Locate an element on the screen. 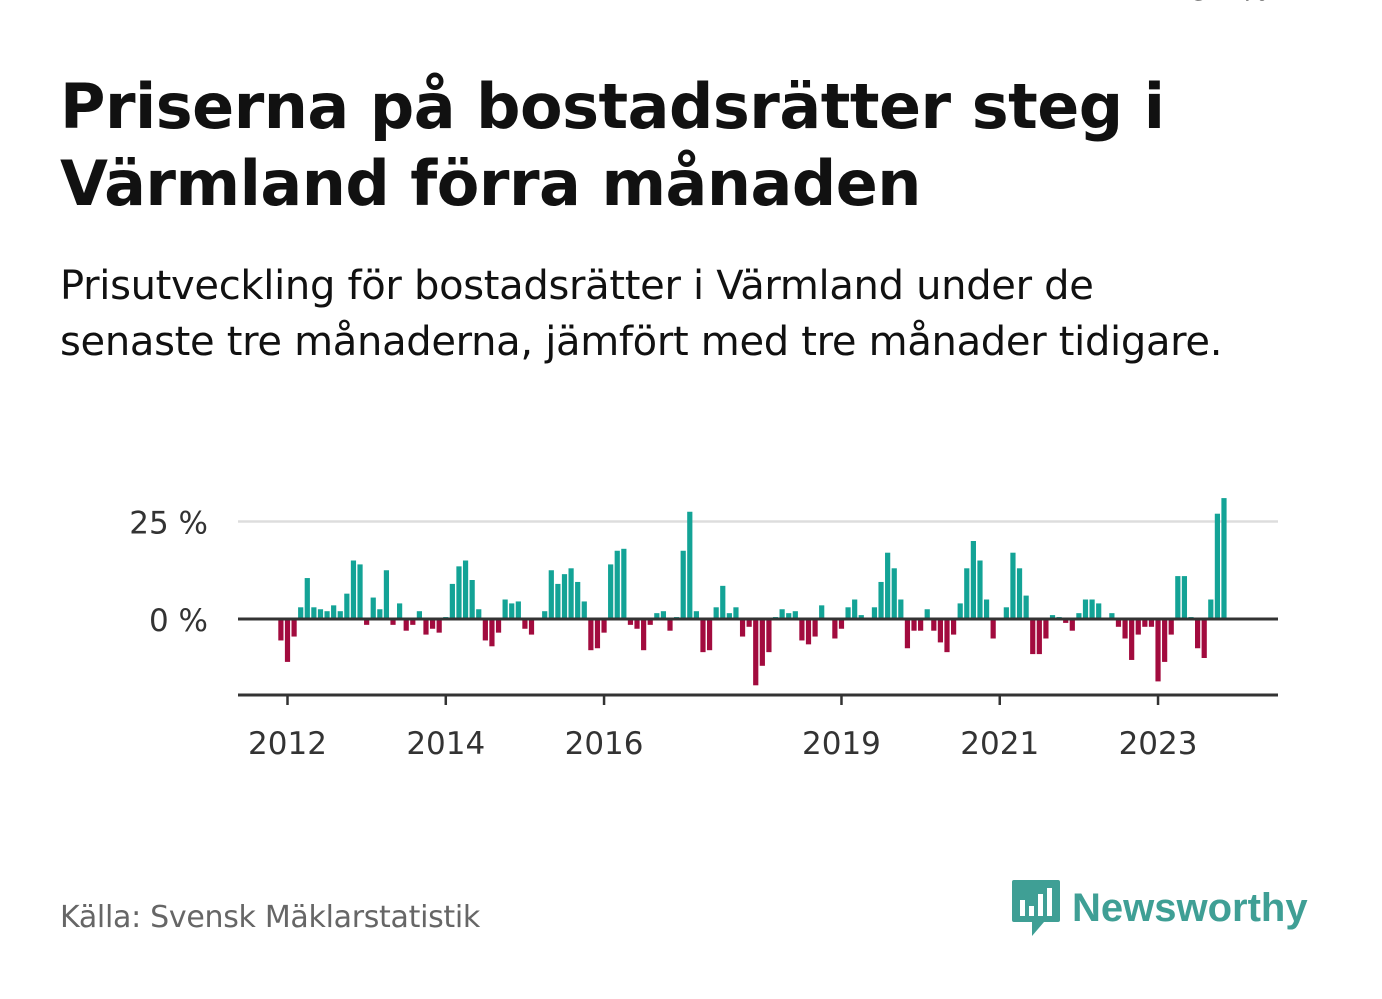  x-tick-label: 2019 is located at coordinates (841, 744).